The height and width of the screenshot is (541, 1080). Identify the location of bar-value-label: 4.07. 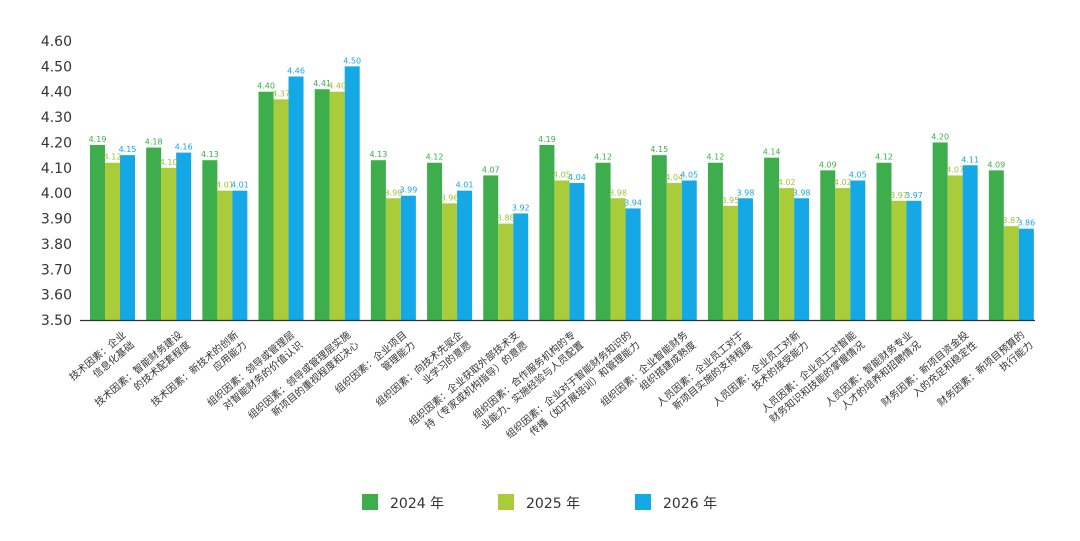
(955, 169).